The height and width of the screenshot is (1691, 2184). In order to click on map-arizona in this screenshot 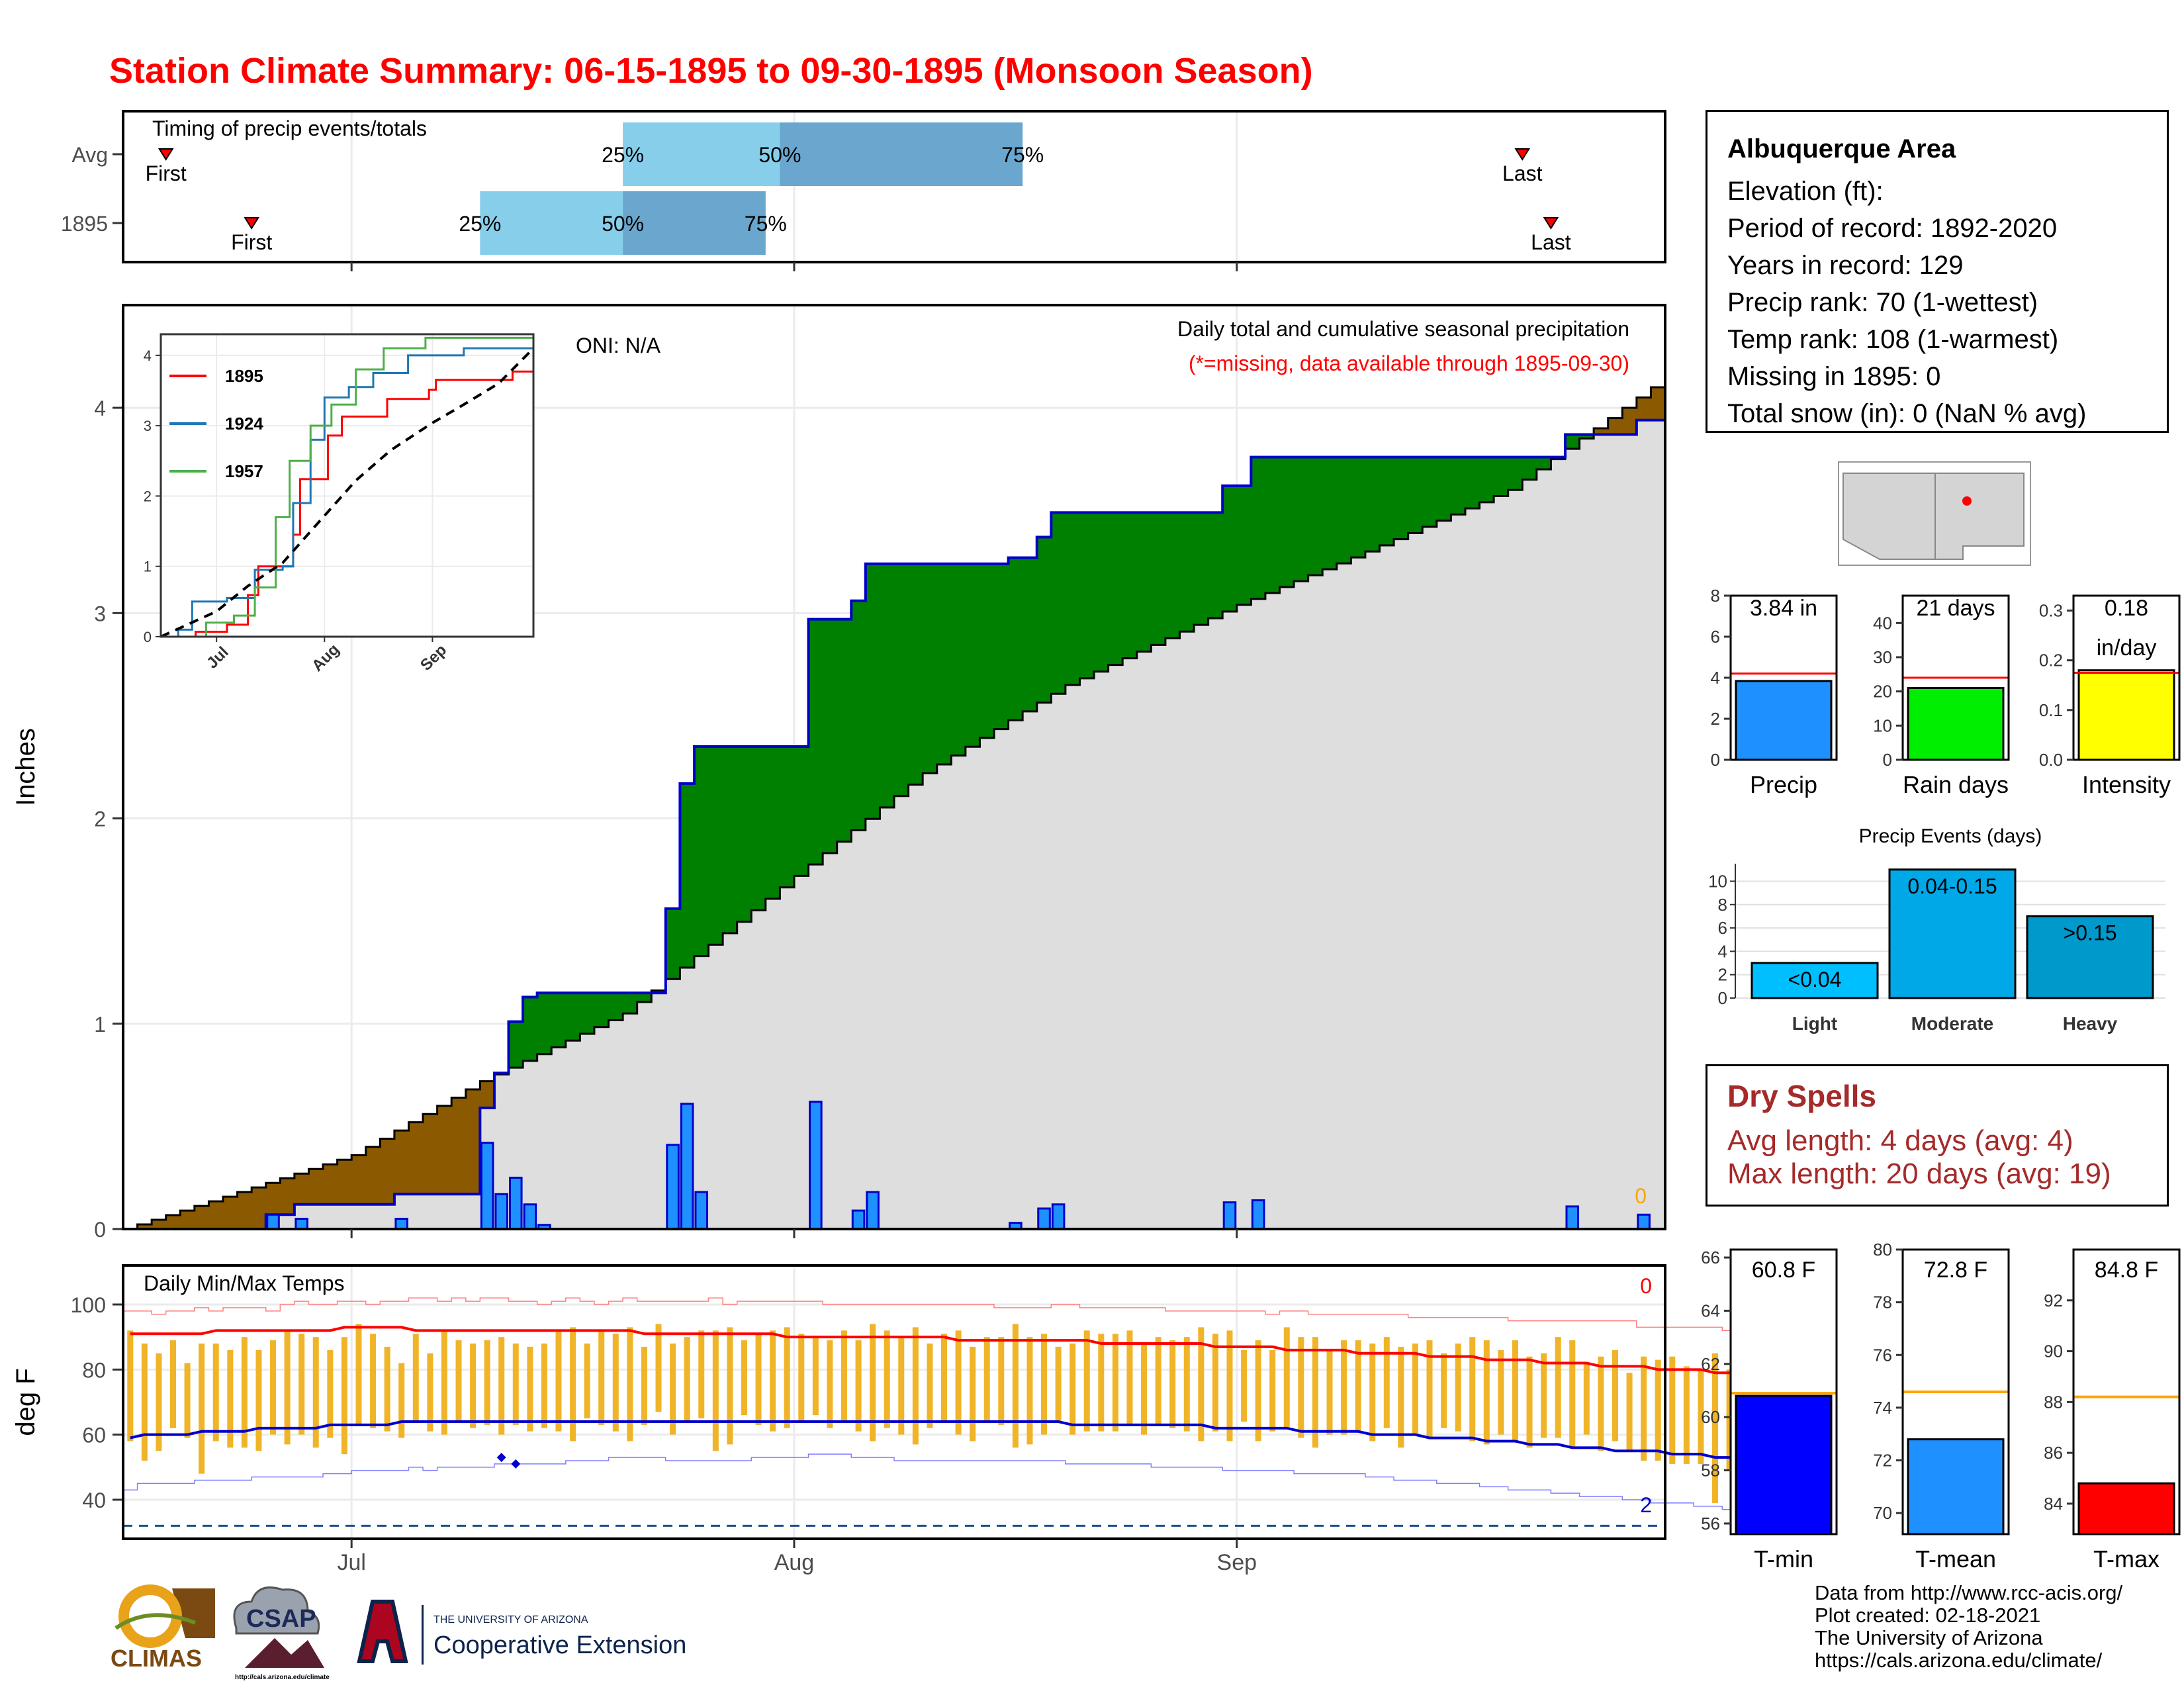, I will do `click(1889, 516)`.